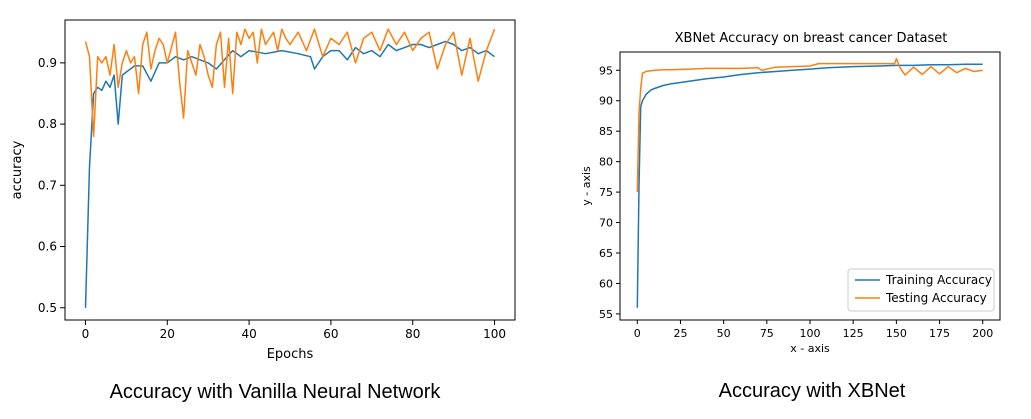 The image size is (1031, 419). I want to click on x-tick-label: 175, so click(939, 333).